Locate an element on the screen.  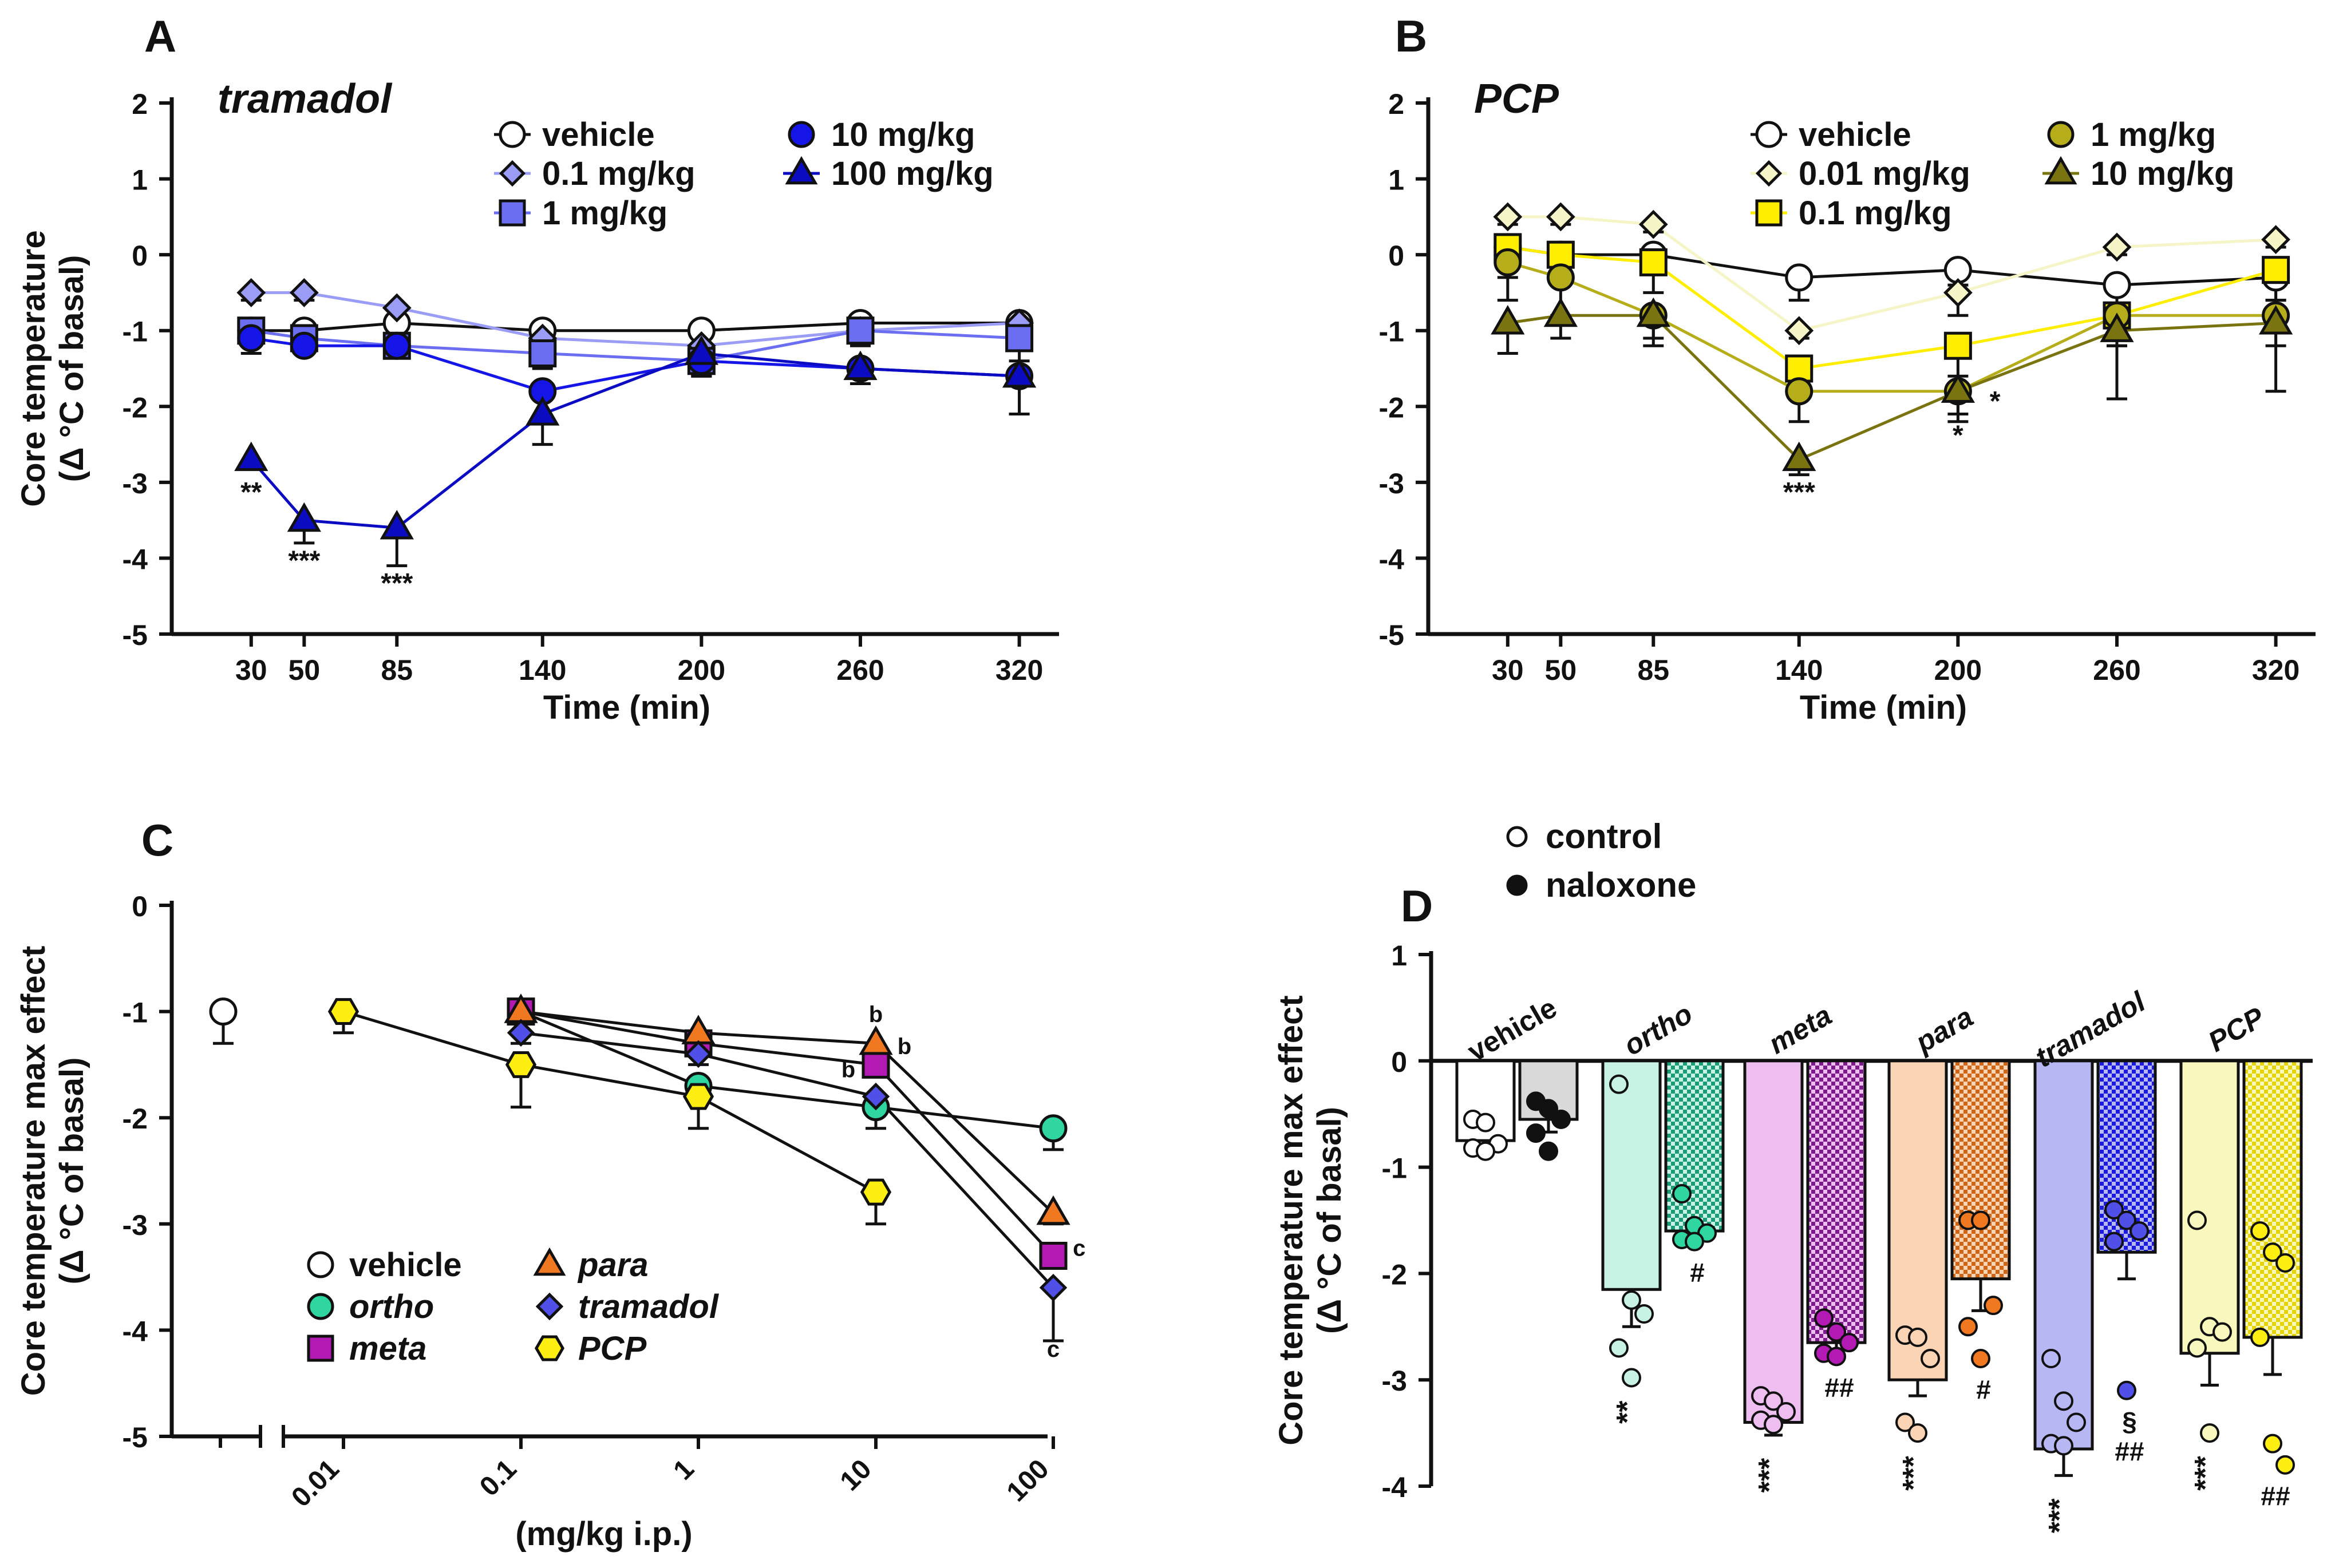
panel-c-letter-annotation-4: c is located at coordinates (1054, 1349).